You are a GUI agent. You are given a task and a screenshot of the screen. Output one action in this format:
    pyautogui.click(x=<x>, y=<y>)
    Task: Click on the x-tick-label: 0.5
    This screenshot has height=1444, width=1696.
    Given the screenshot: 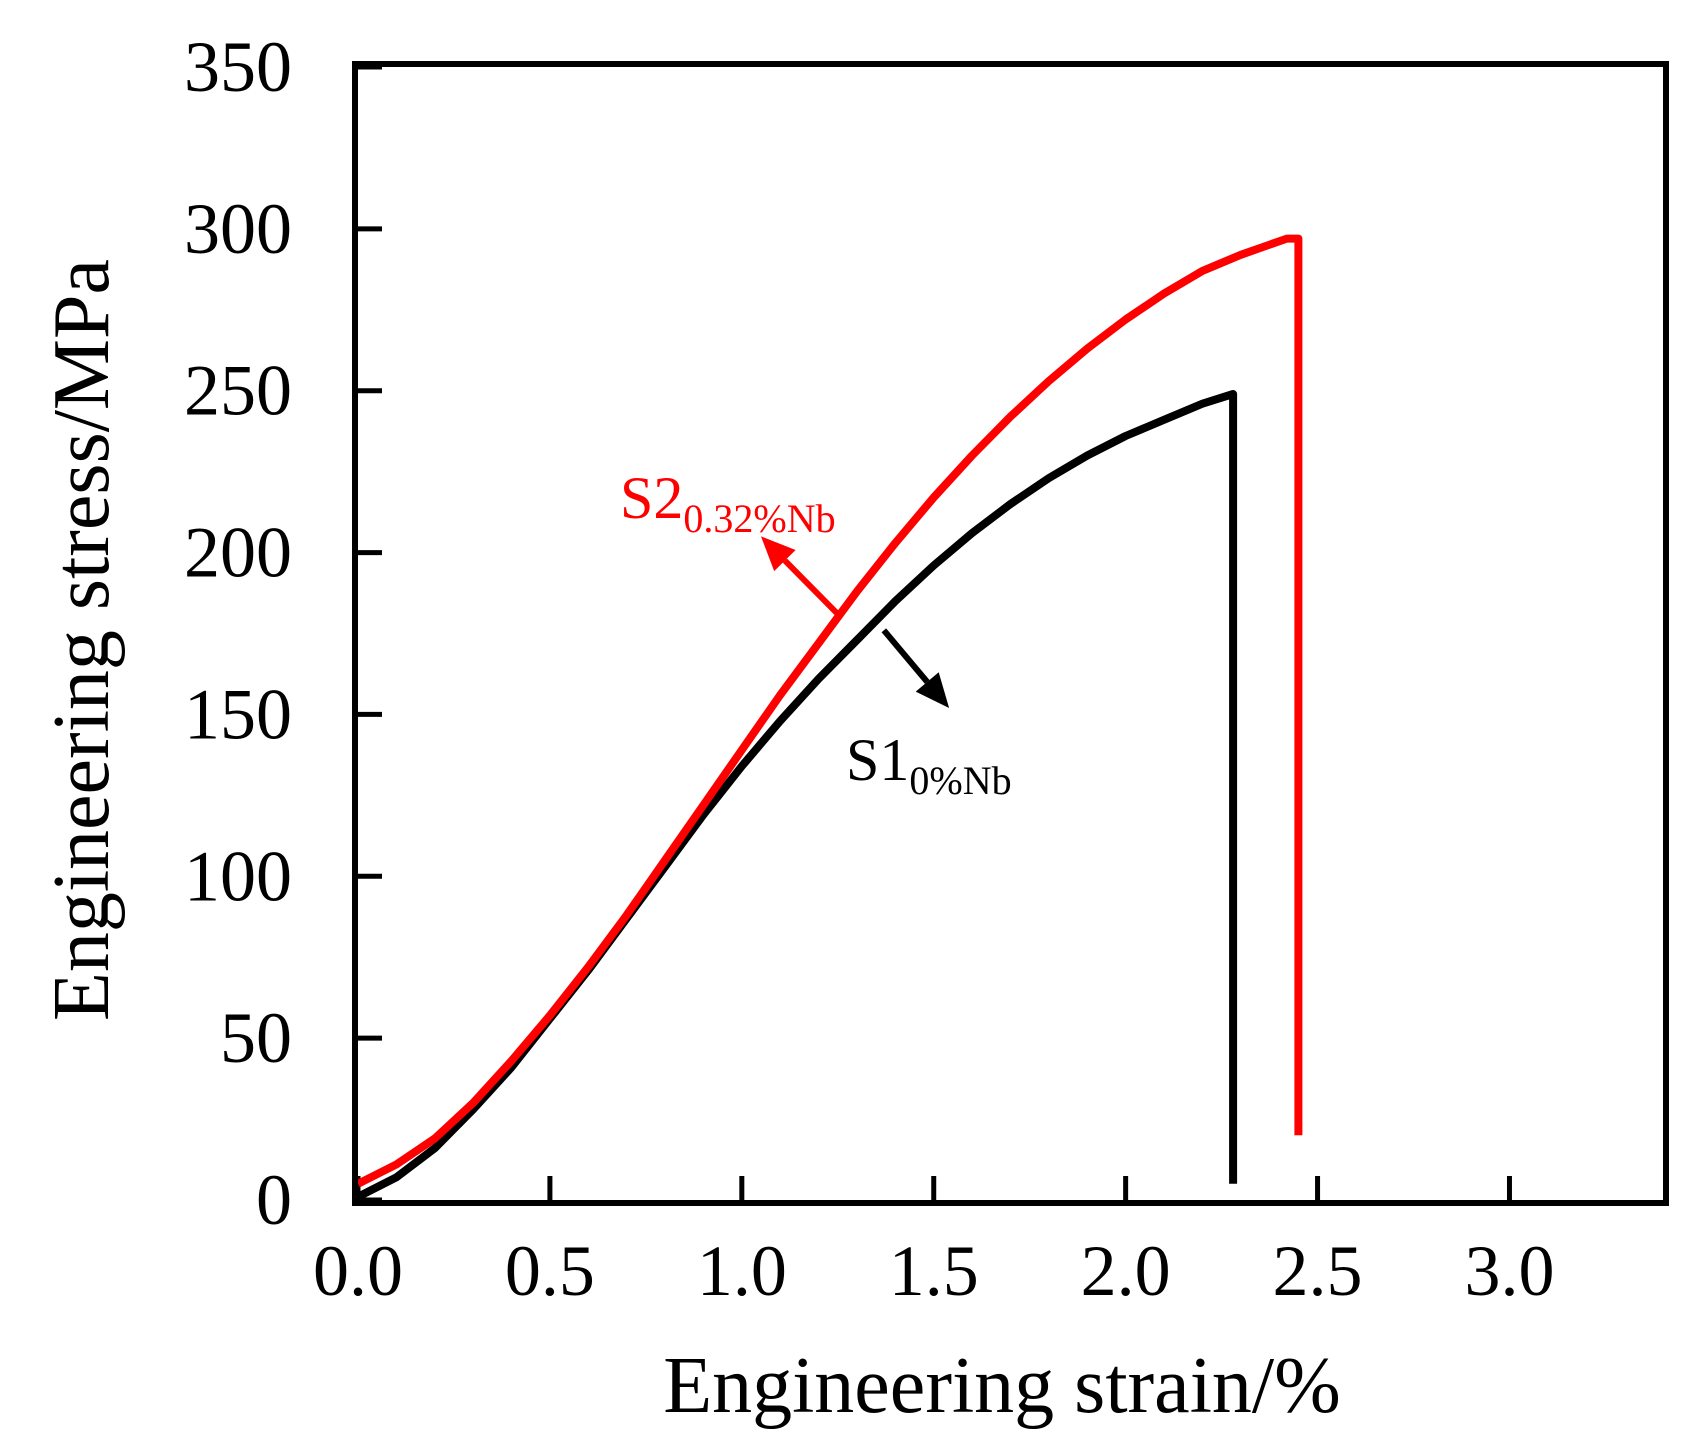 What is the action you would take?
    pyautogui.click(x=550, y=1271)
    